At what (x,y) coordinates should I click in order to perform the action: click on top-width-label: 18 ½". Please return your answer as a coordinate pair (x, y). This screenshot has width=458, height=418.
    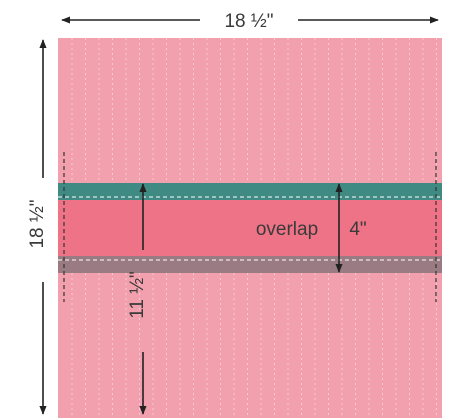
    Looking at the image, I should click on (248, 21).